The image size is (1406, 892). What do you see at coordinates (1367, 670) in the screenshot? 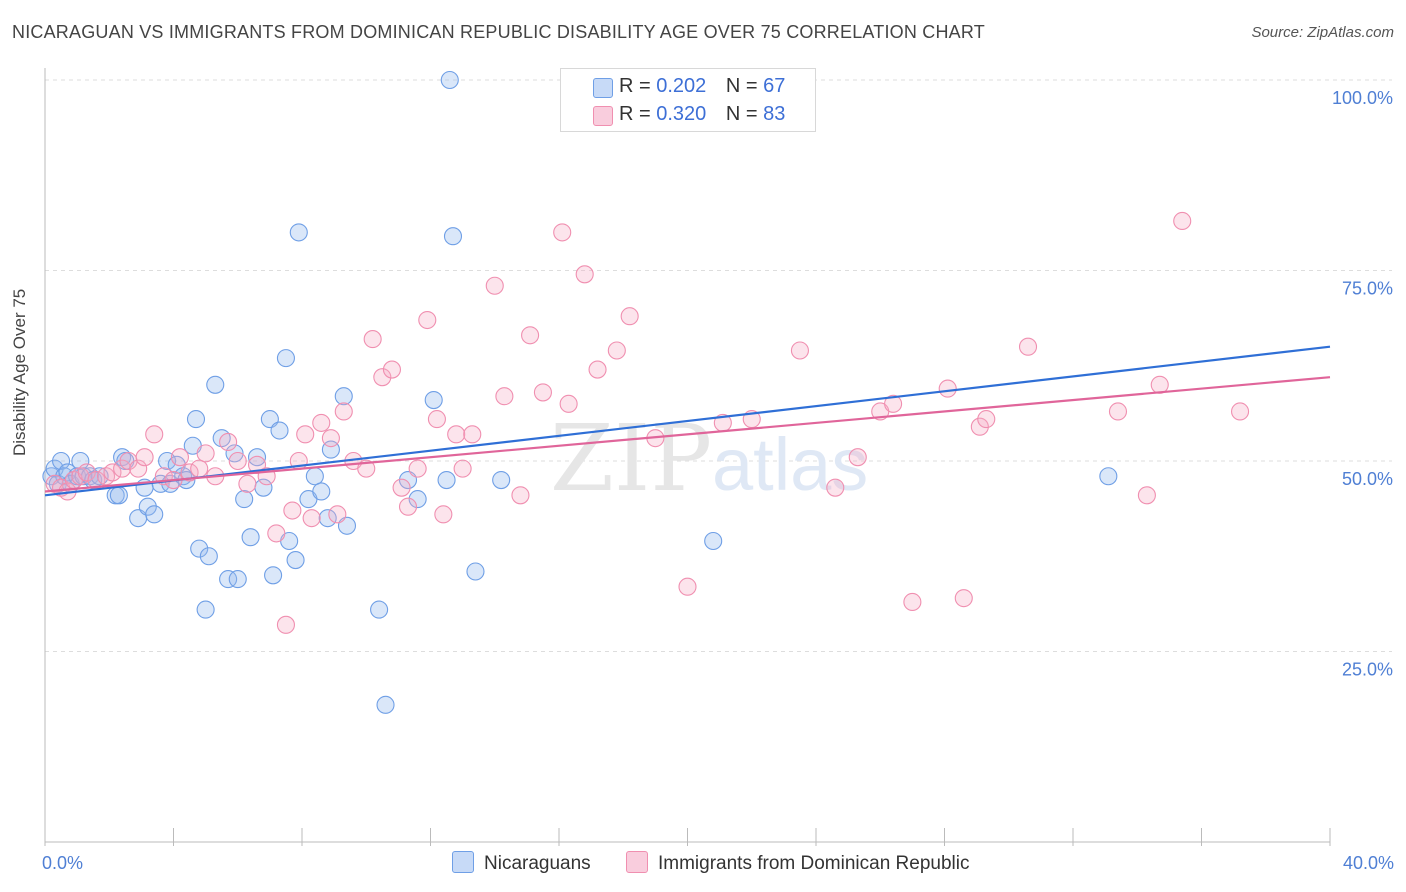
I see `y-tick-label: 25.0%` at bounding box center [1367, 670].